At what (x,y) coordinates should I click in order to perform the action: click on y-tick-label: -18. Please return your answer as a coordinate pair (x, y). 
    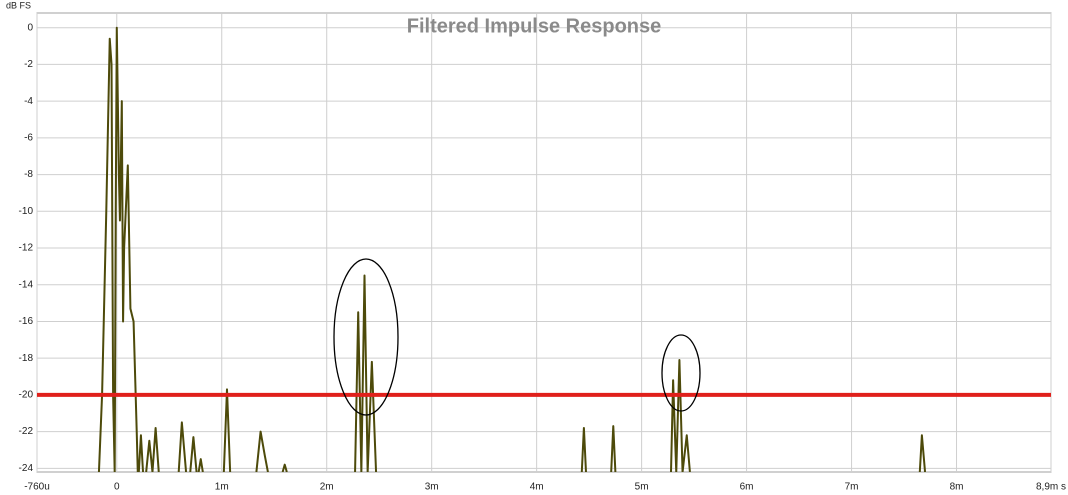
    Looking at the image, I should click on (26, 358).